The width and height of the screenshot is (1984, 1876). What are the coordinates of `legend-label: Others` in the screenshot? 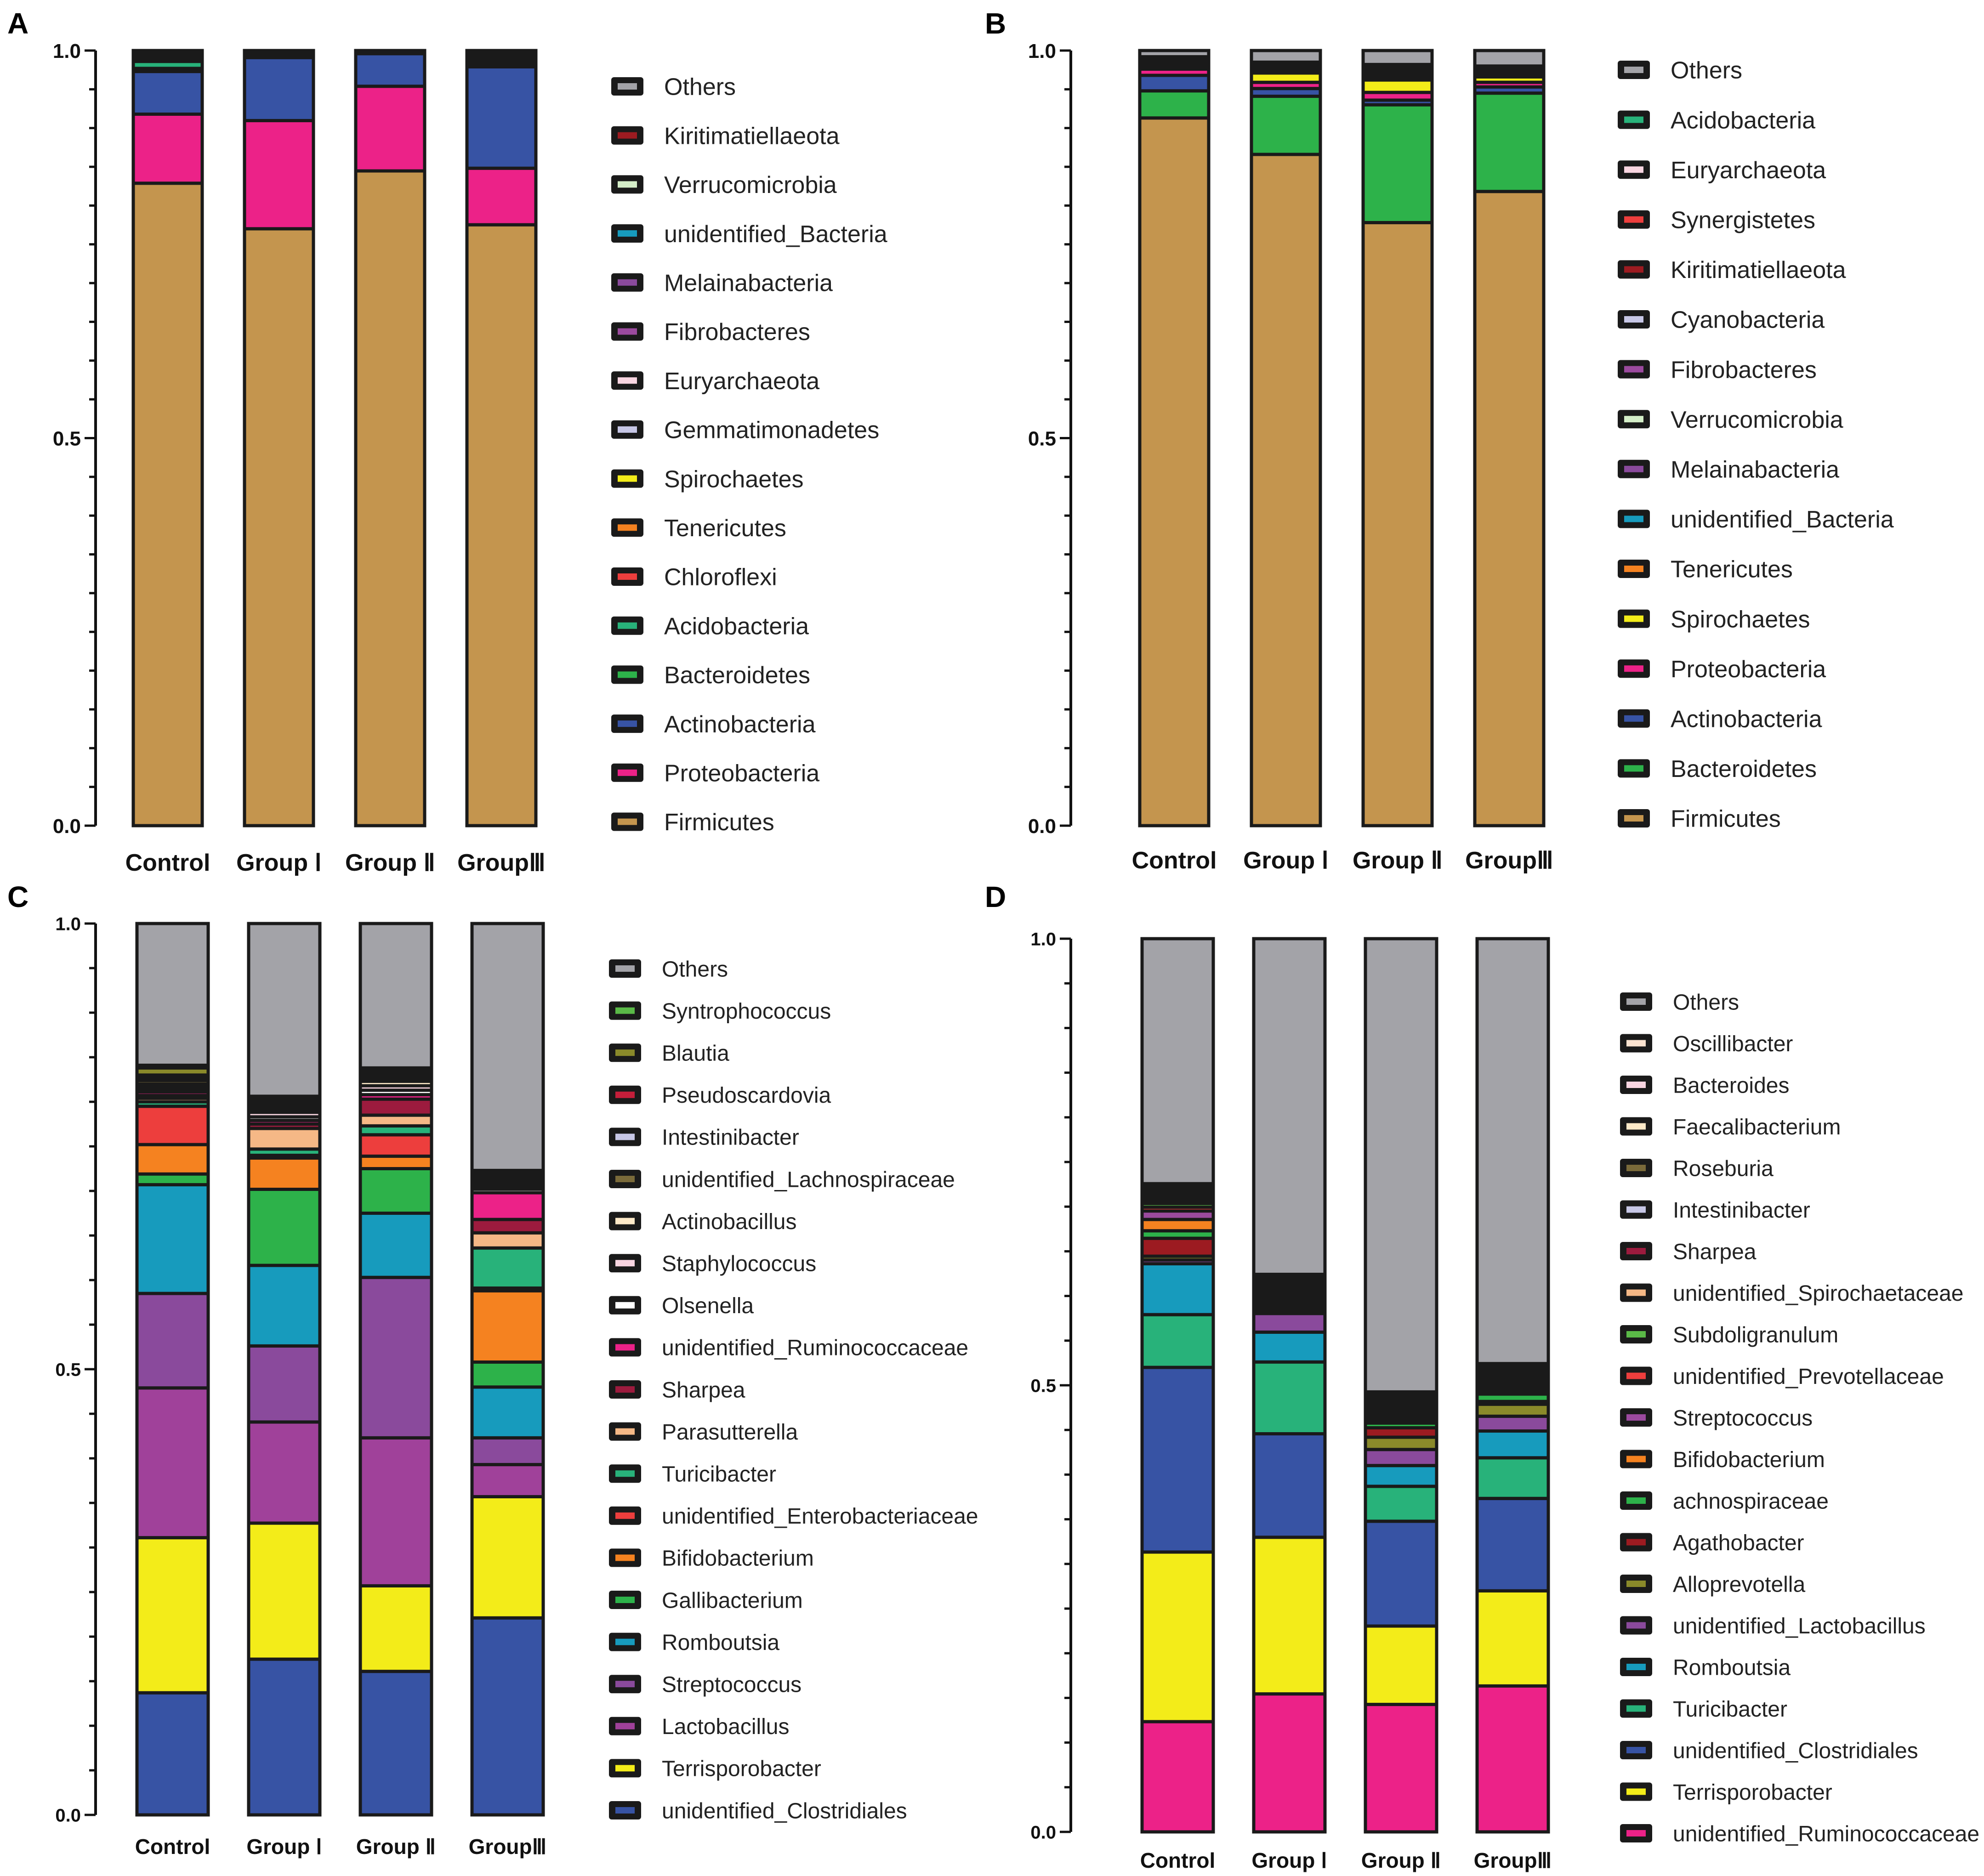 It's located at (1706, 1003).